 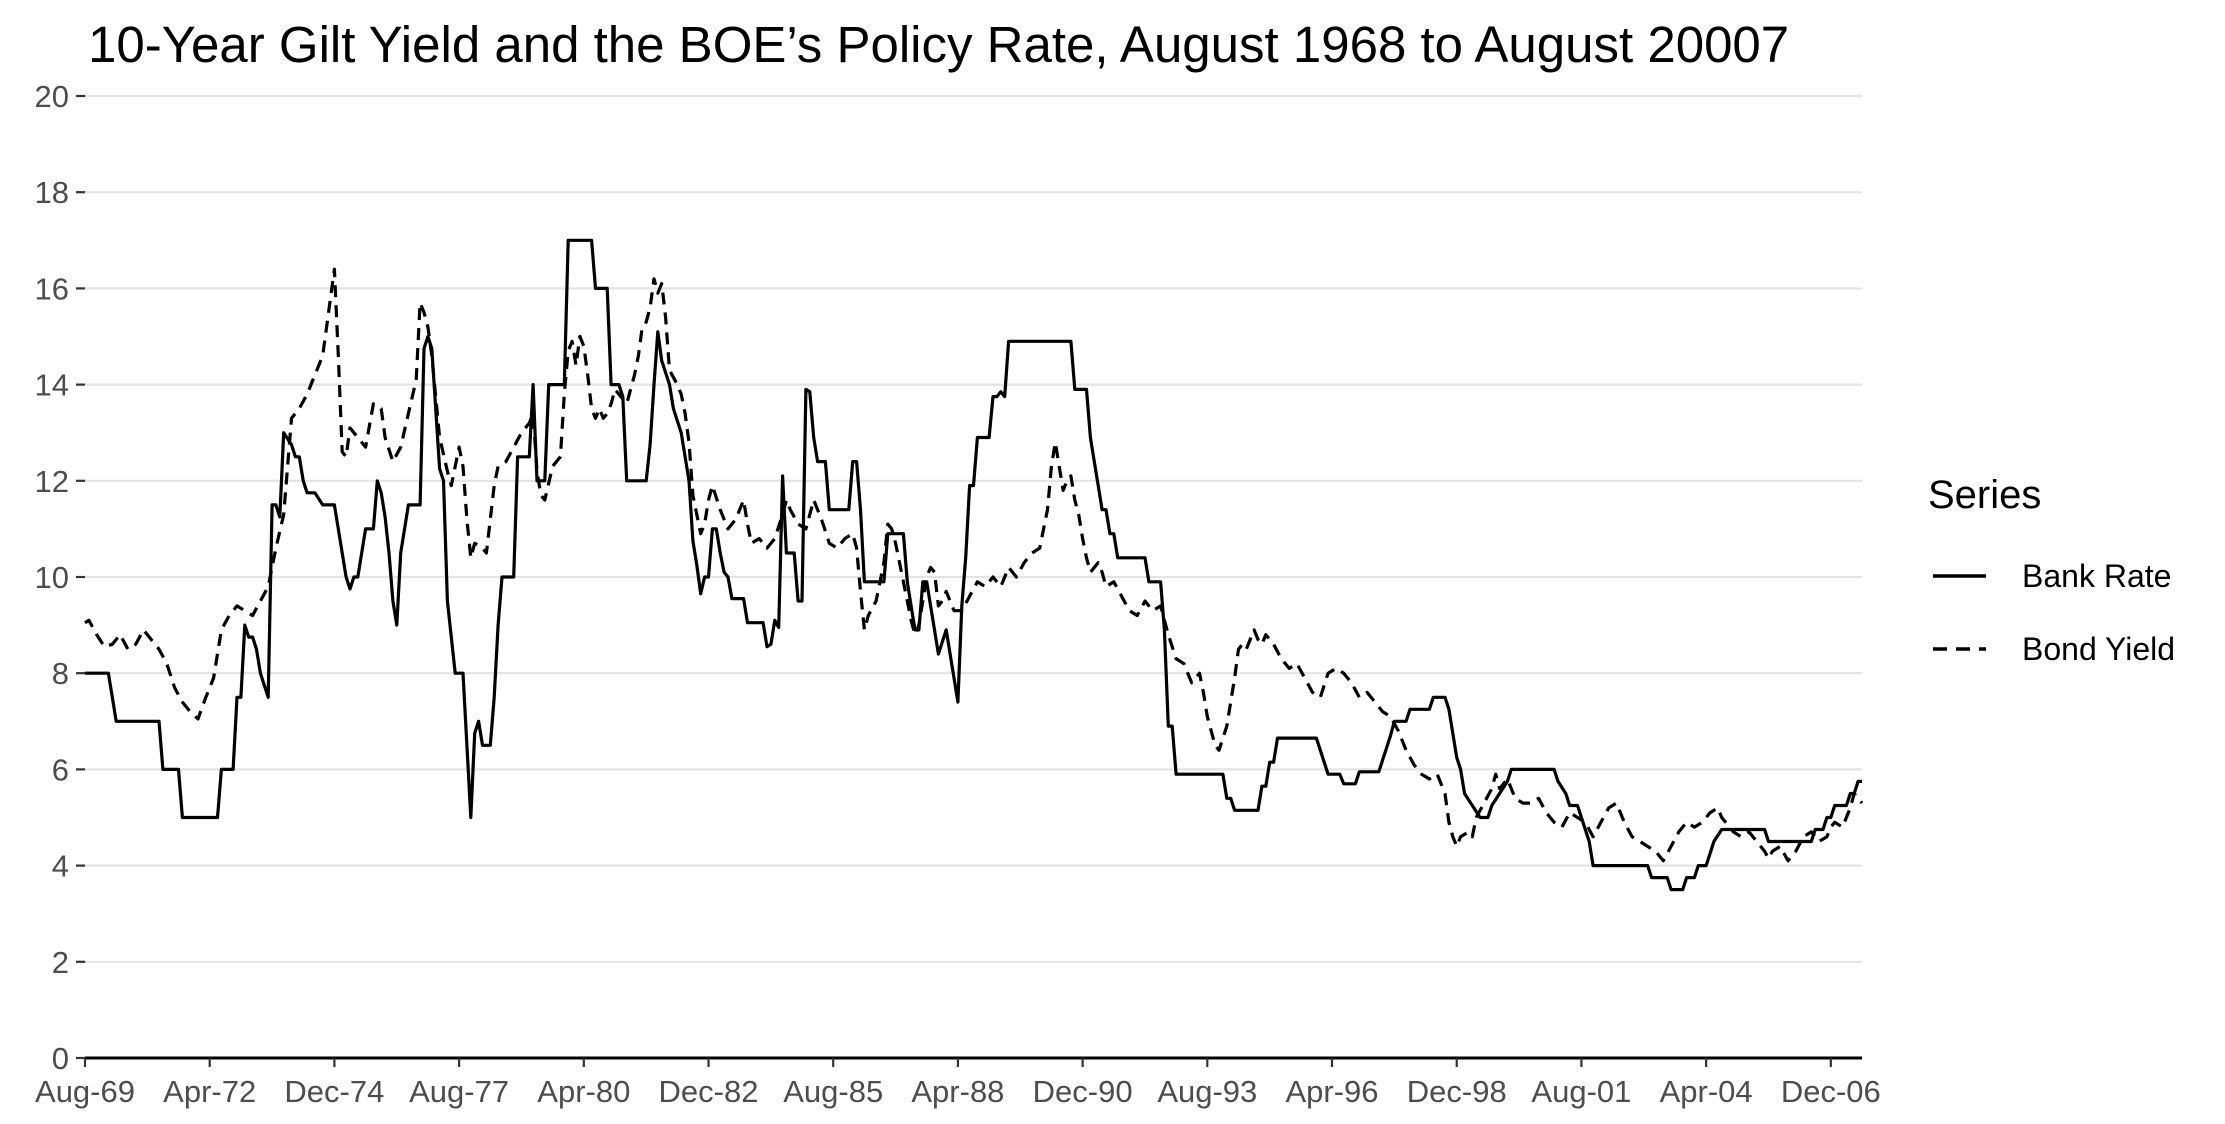 I want to click on y-tick-label: 6, so click(x=60, y=769).